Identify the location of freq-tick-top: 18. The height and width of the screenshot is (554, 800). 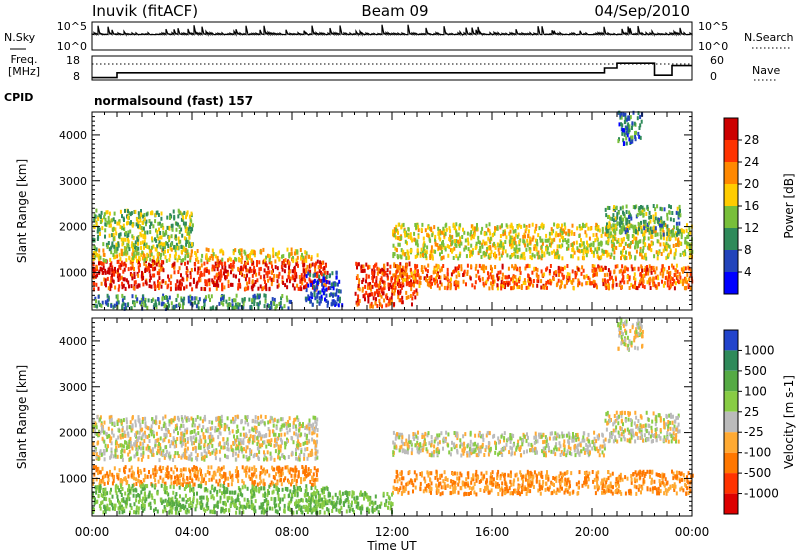
(73, 60).